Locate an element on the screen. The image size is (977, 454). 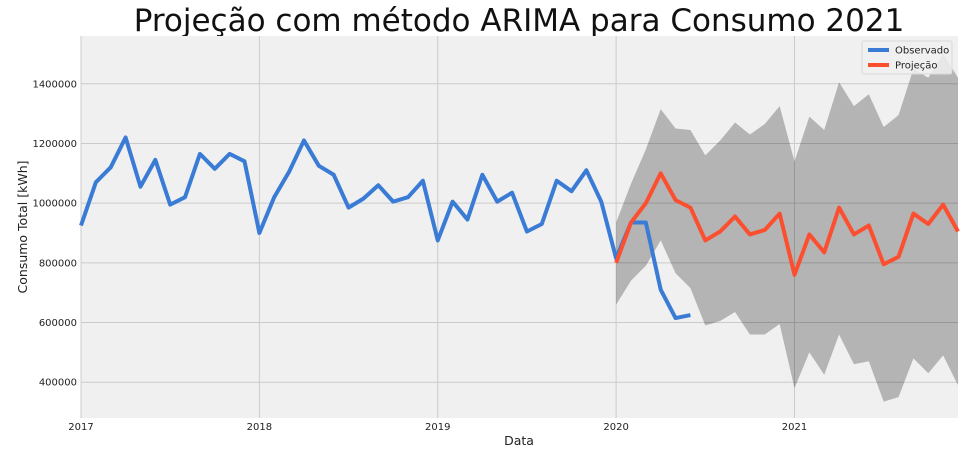
legend-label: Projeção is located at coordinates (916, 66).